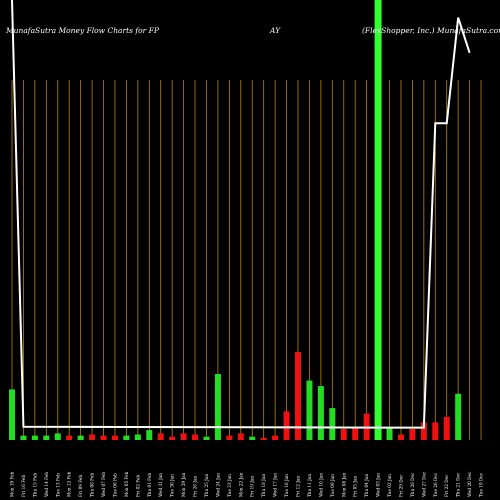  What do you see at coordinates (172, 485) in the screenshot?
I see `x-tick-label: Tue 30 Jan` at bounding box center [172, 485].